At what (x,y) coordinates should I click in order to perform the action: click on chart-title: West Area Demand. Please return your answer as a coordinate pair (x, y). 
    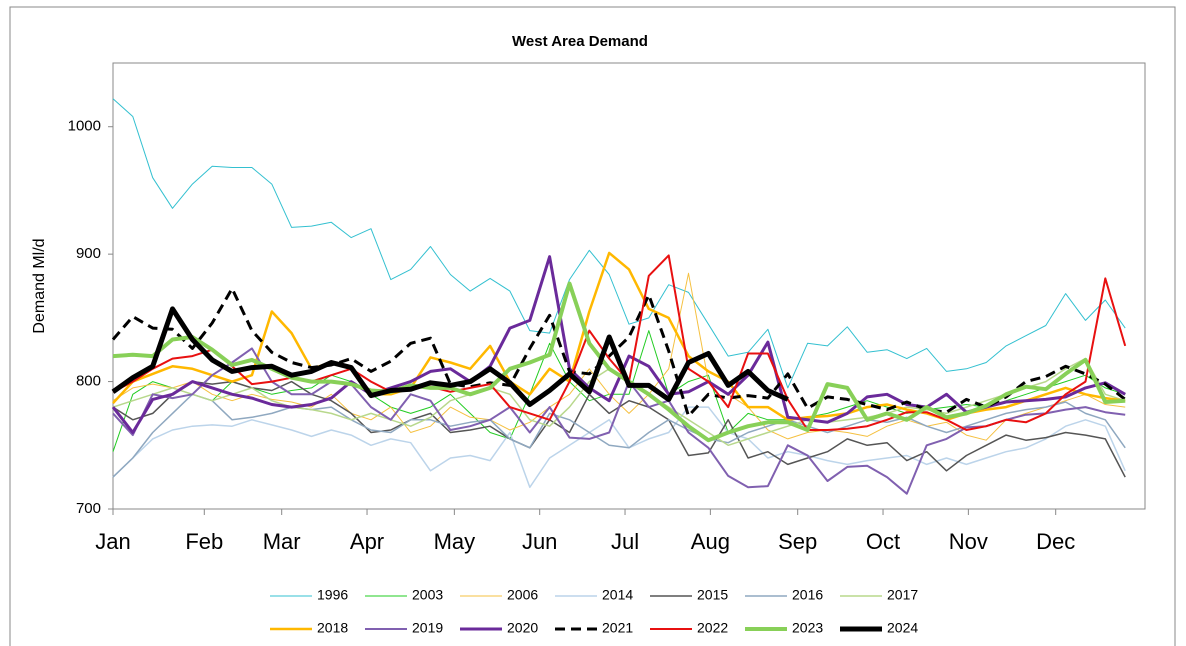
    Looking at the image, I should click on (580, 41).